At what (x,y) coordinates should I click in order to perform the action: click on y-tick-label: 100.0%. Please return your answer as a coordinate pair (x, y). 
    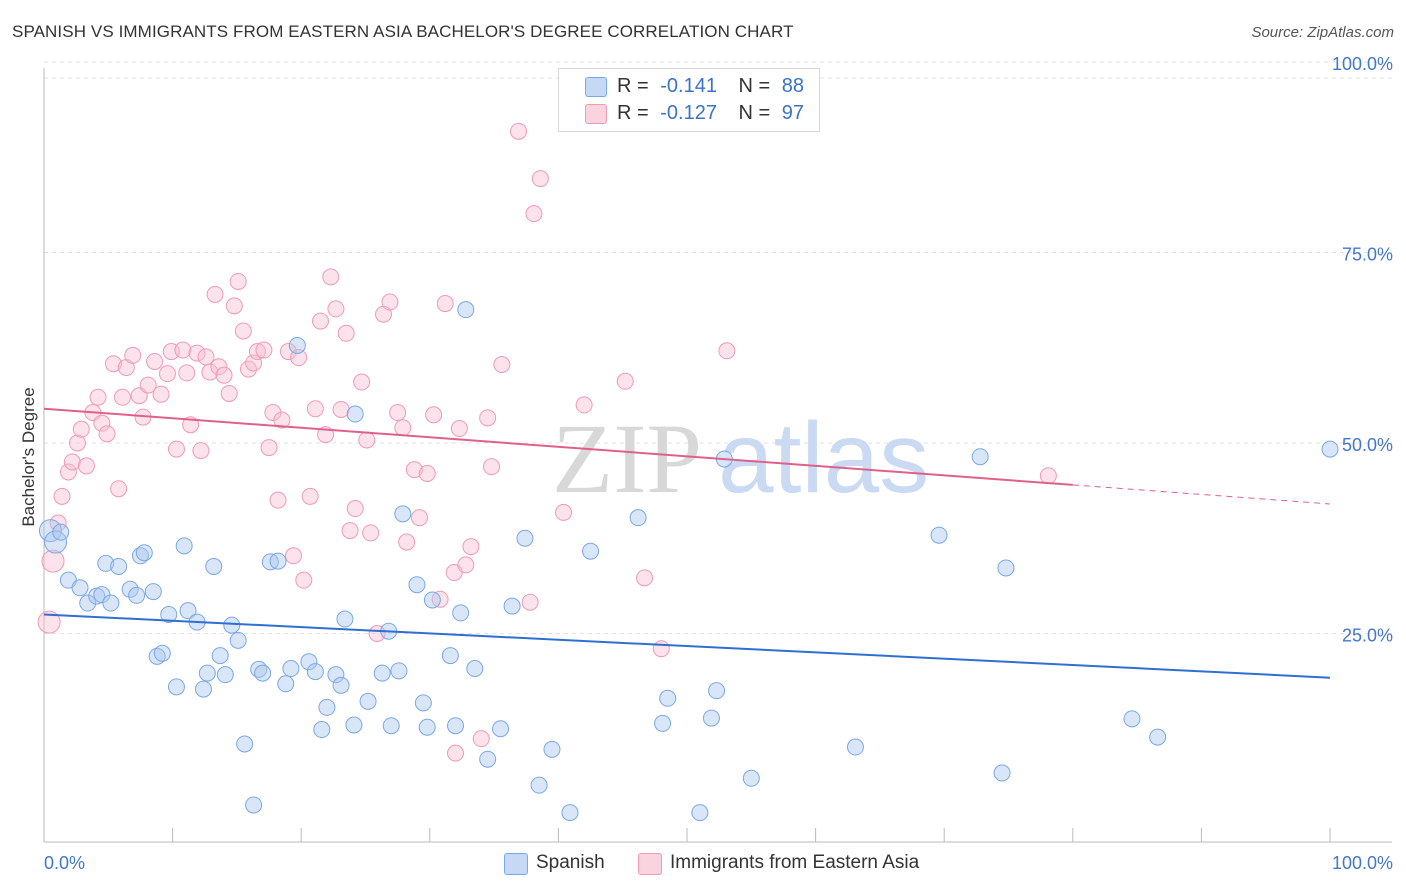
    Looking at the image, I should click on (1362, 64).